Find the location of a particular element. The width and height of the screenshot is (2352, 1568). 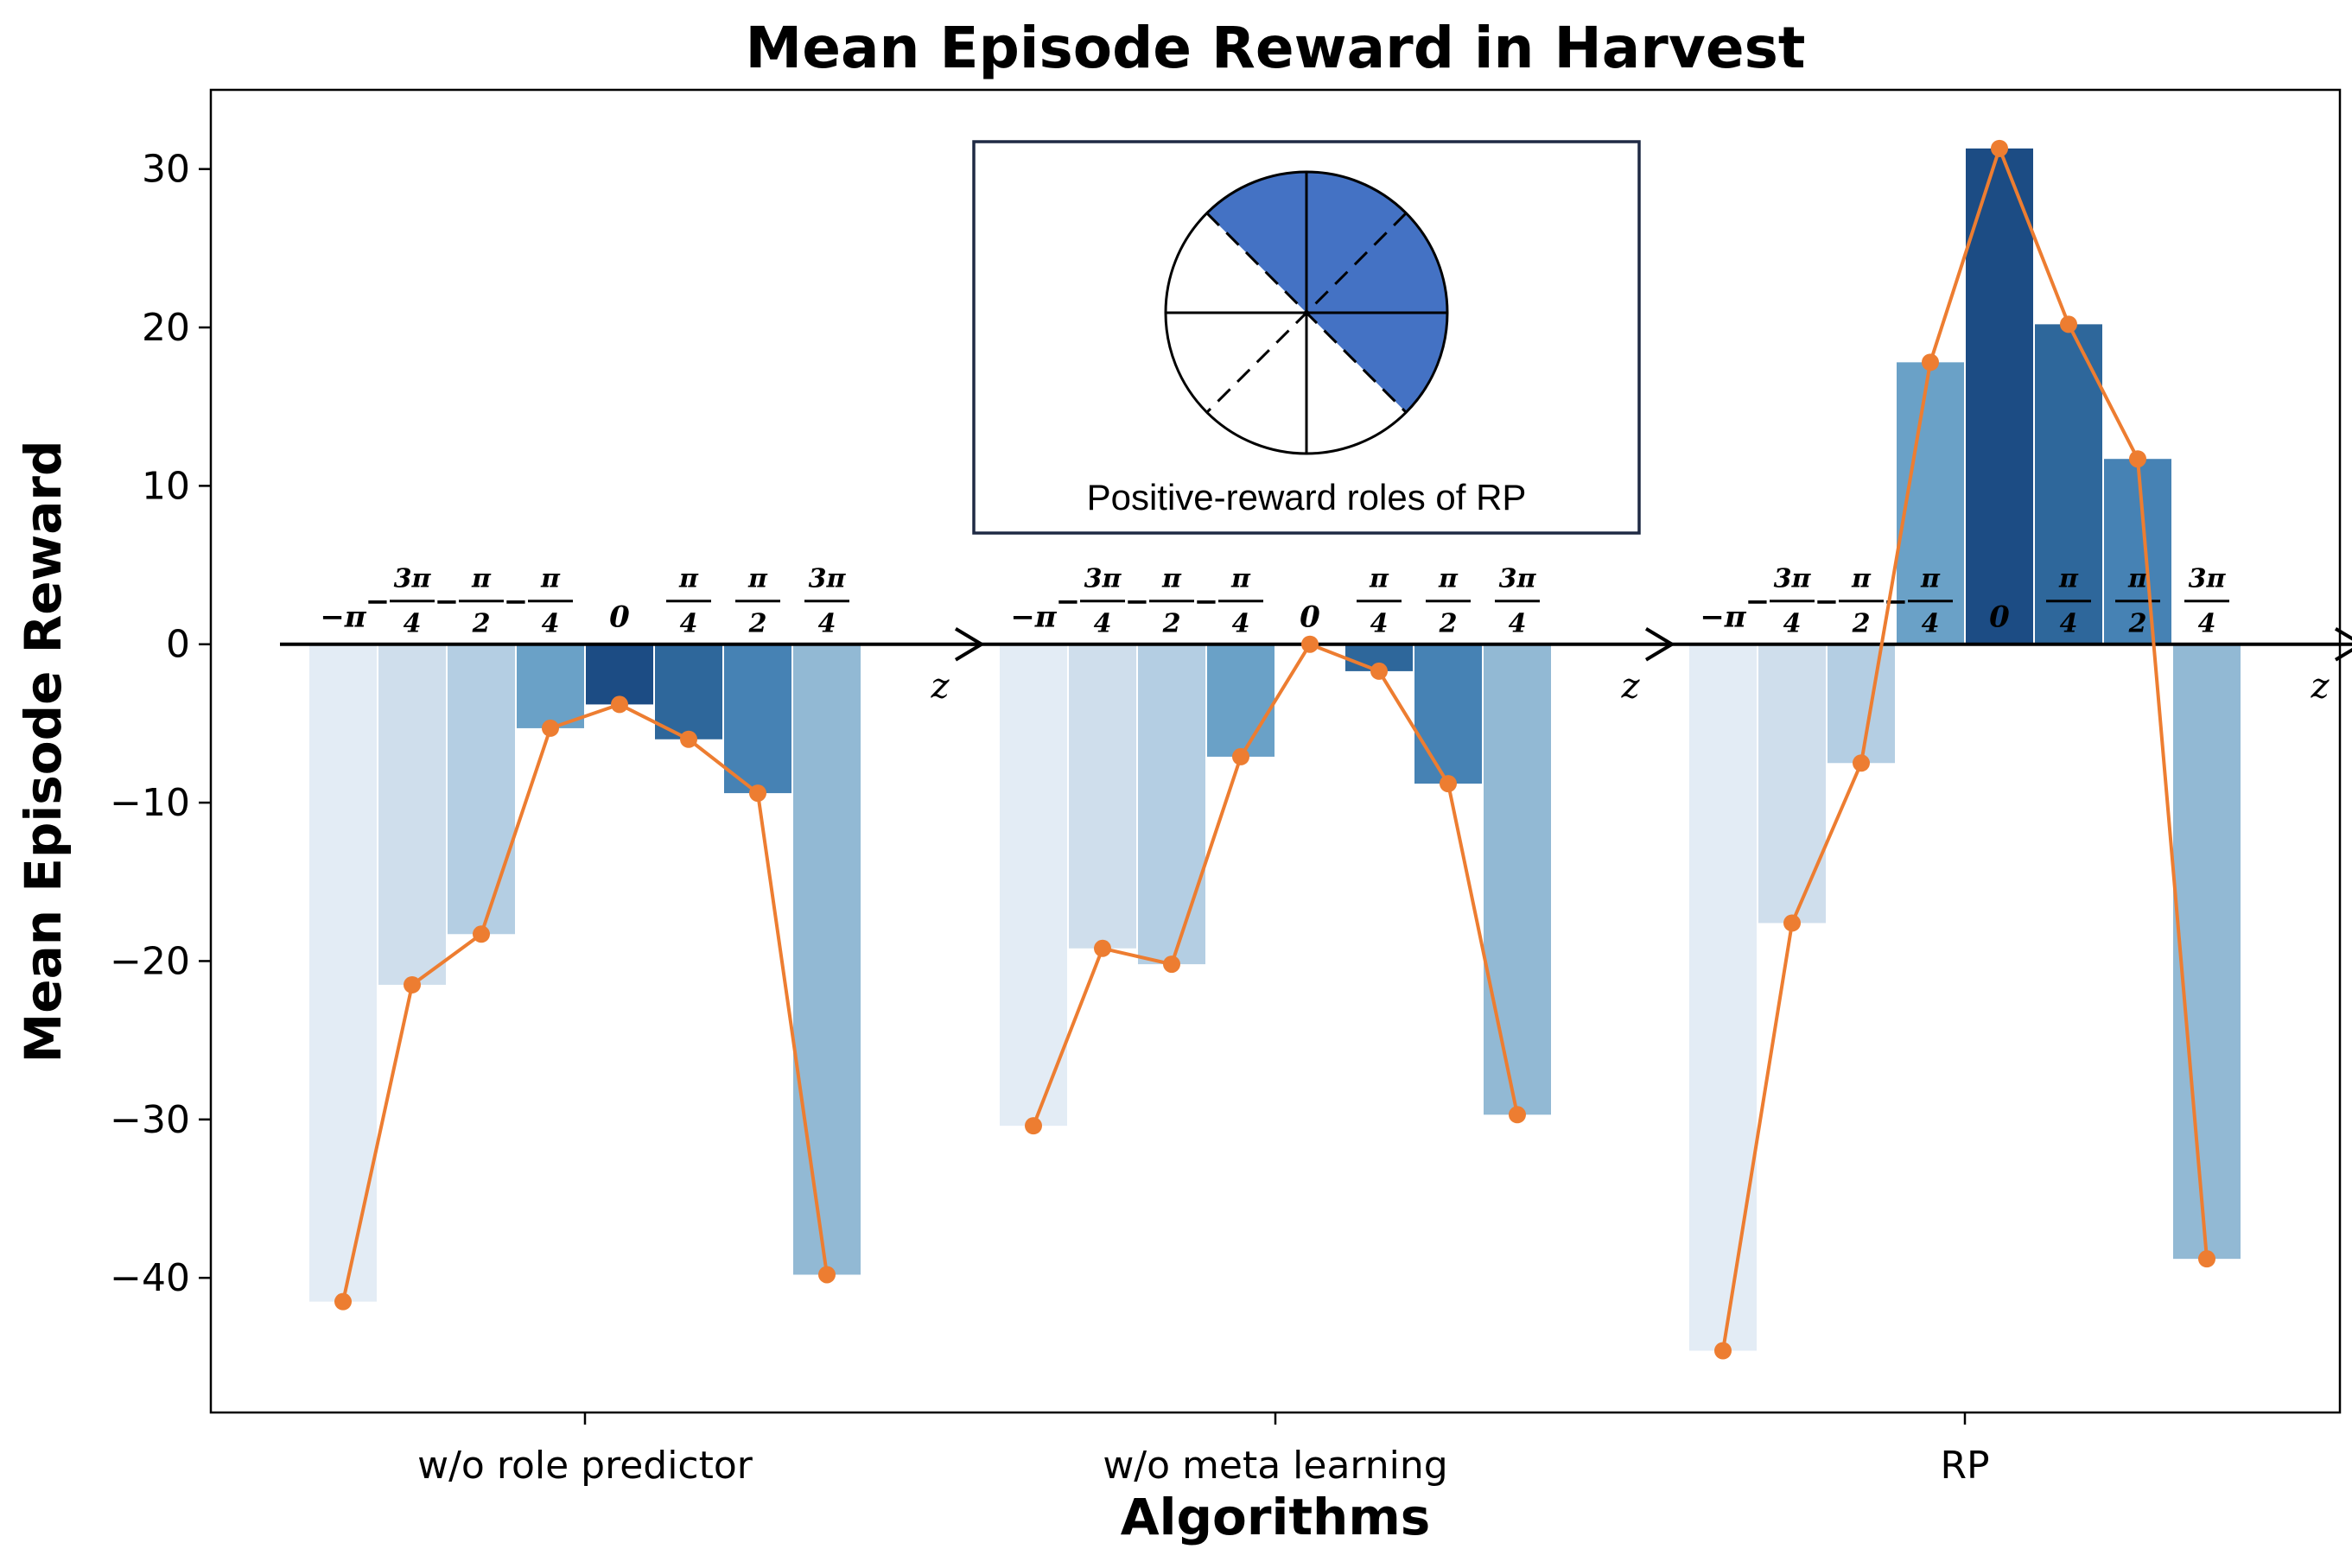

x-tick-label: w/o role predictor is located at coordinates (585, 1466).